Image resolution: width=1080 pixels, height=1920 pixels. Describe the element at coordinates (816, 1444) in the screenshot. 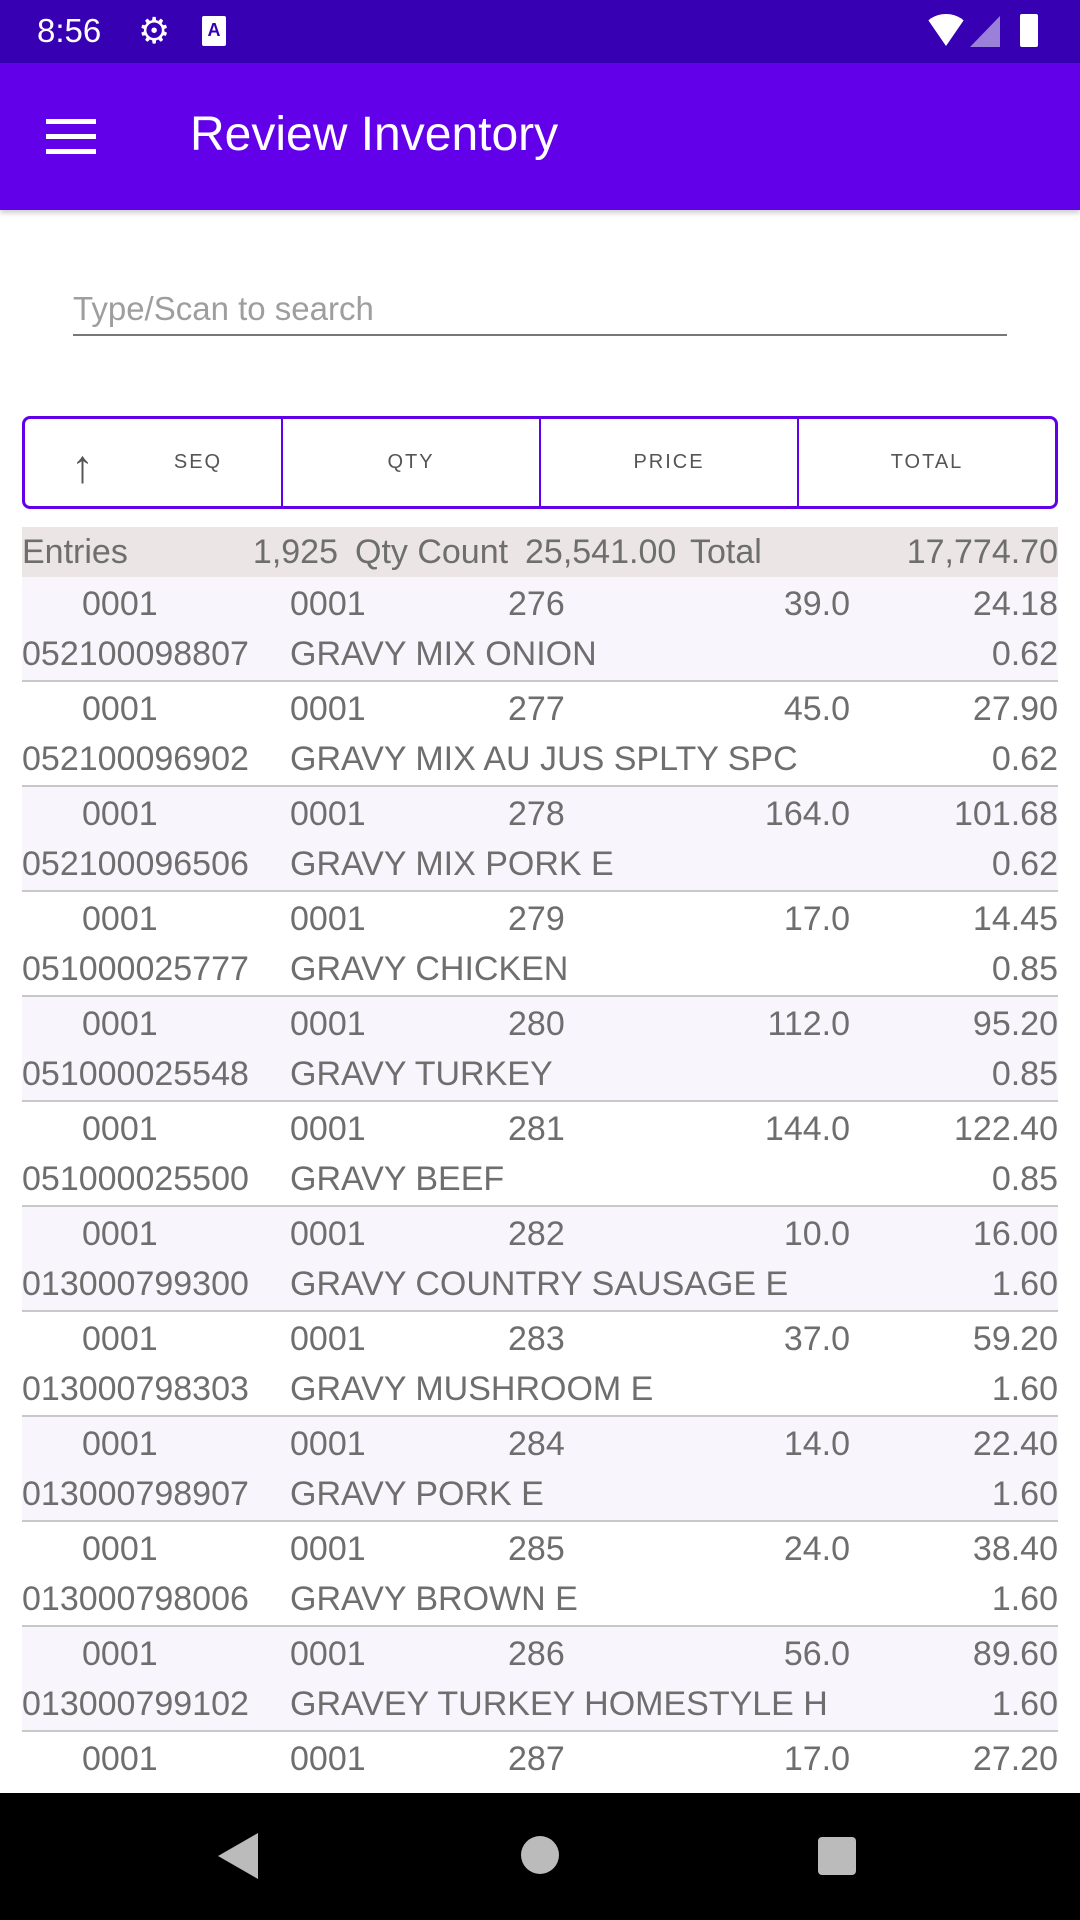

I see `quantity: 14.0` at that location.